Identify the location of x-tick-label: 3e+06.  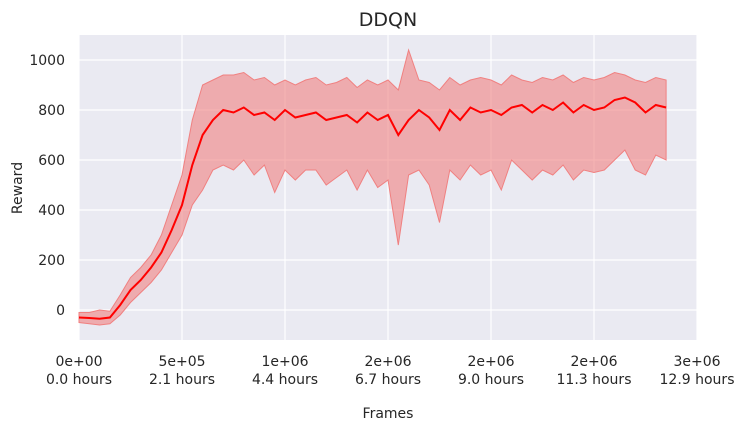
(696, 362).